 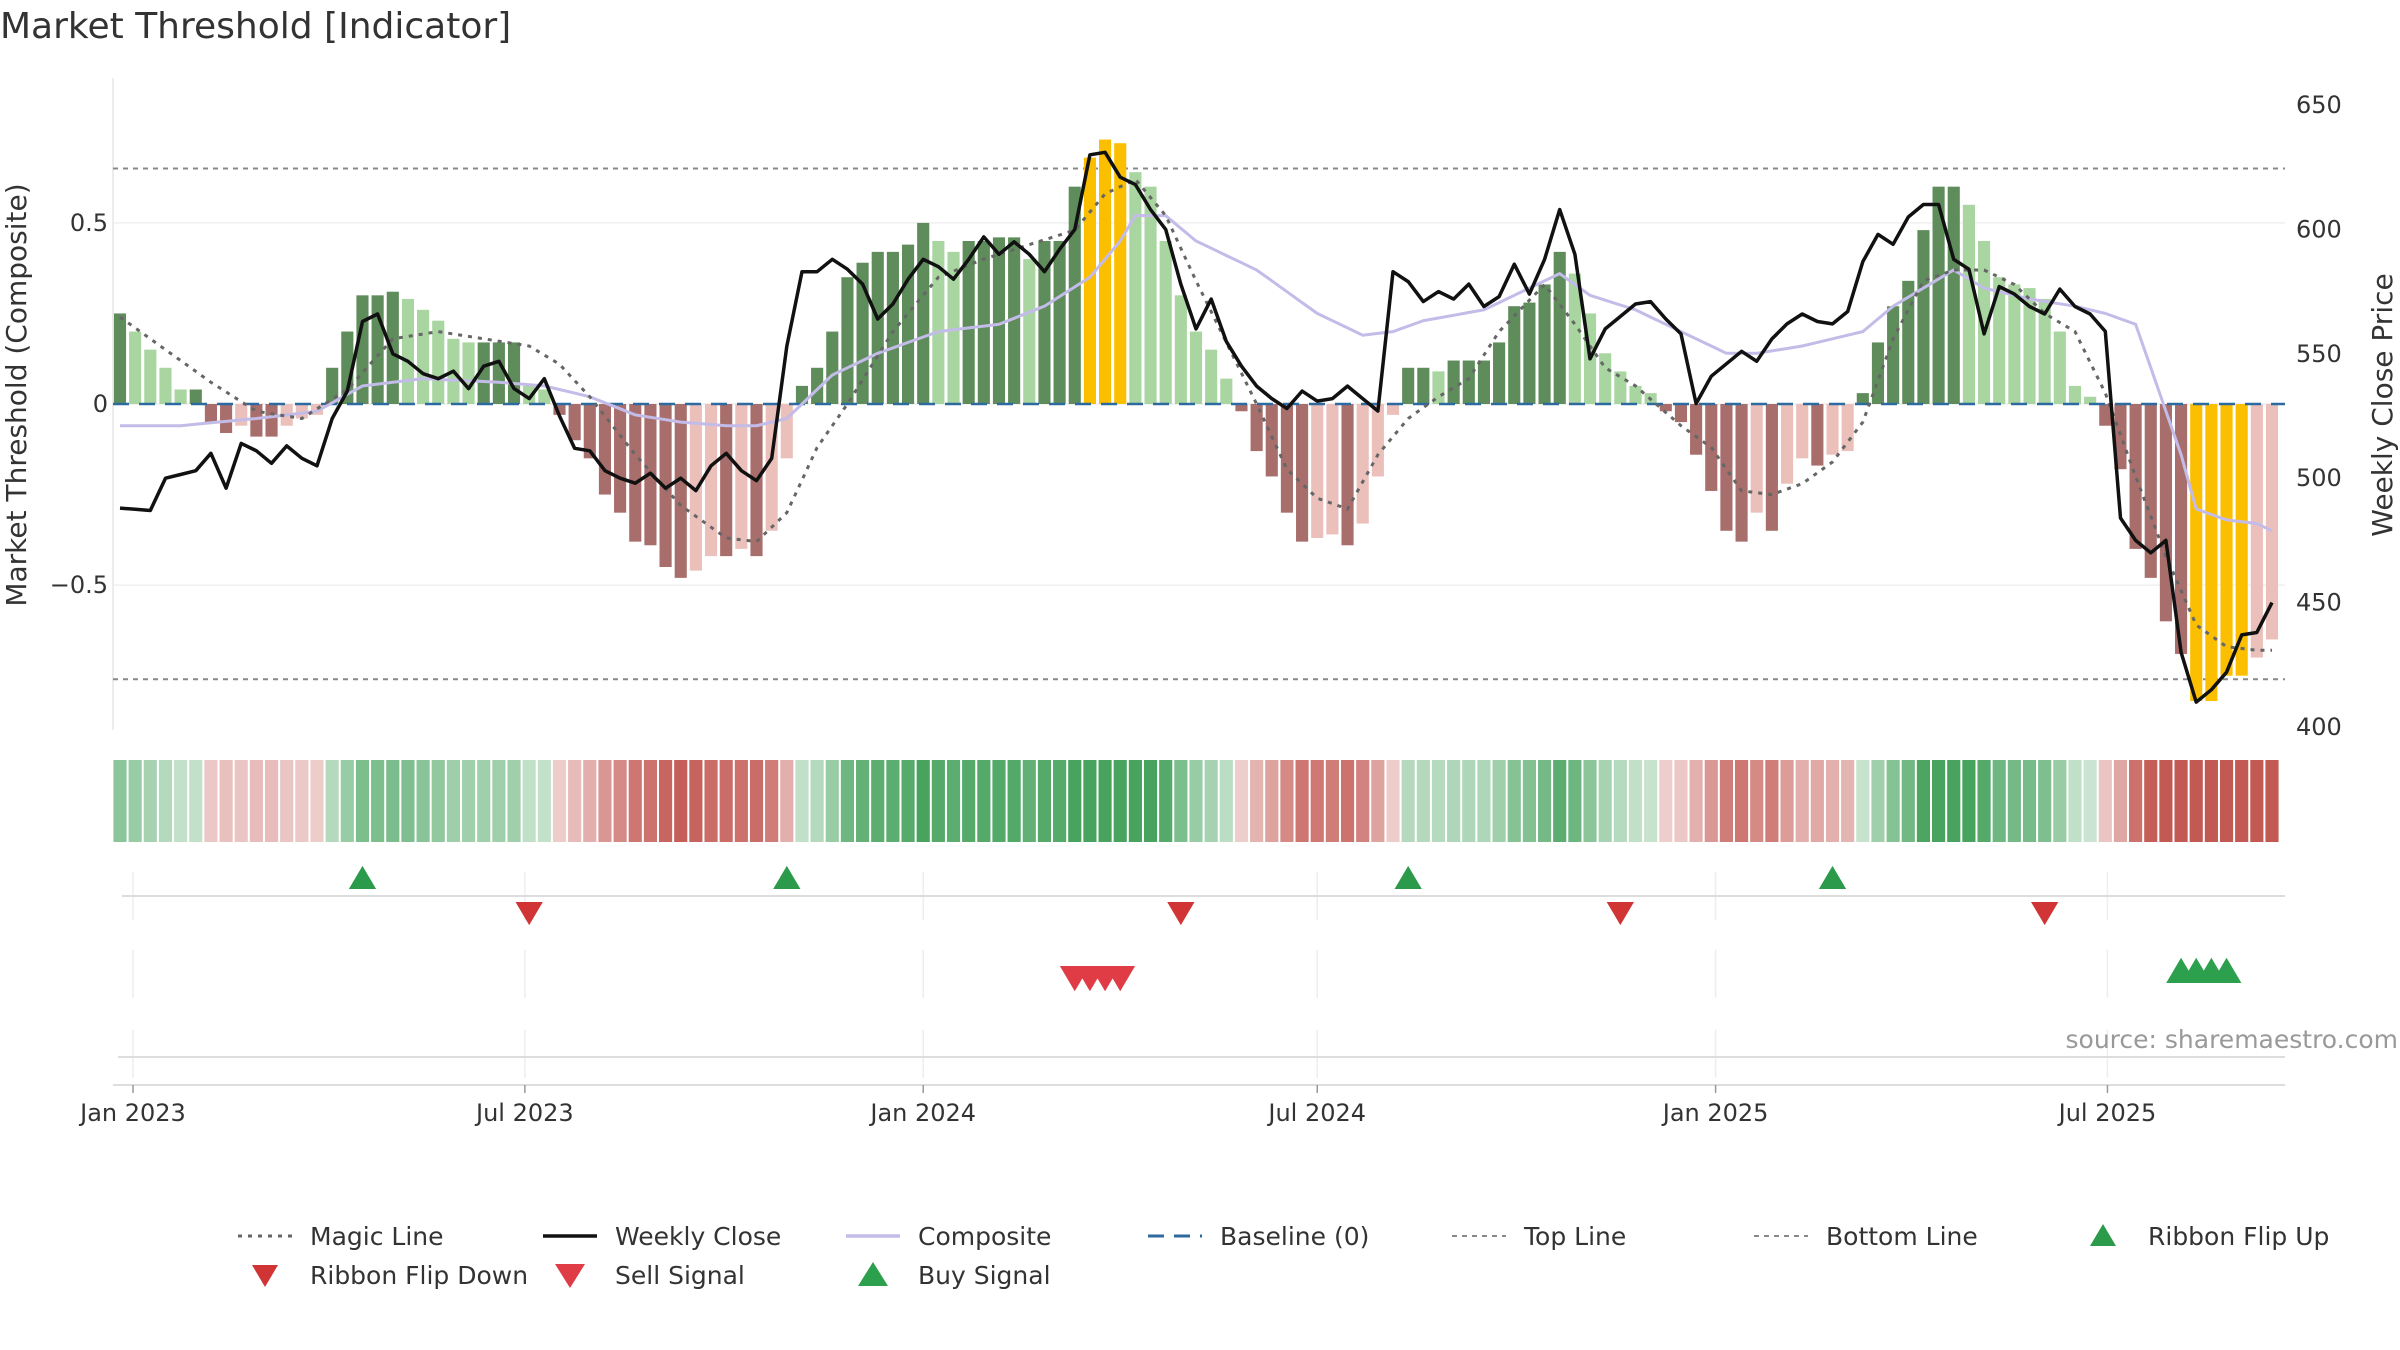 I want to click on y2-axis-ticks: 650 600 550 500 450 400, so click(x=2319, y=416).